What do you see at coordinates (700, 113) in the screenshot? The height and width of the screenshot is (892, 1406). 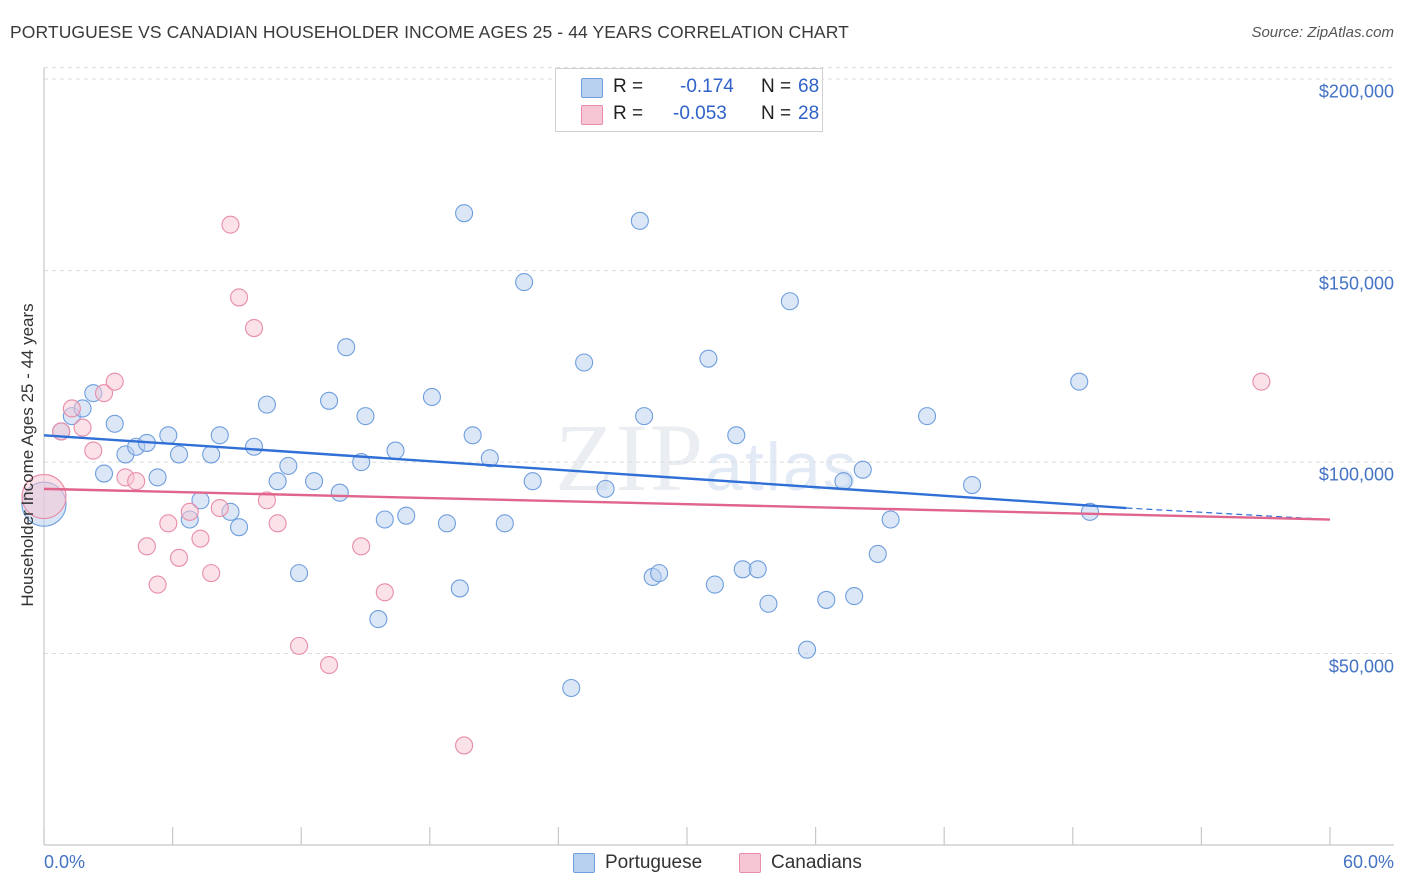 I see `legend-r-value: -0.053` at bounding box center [700, 113].